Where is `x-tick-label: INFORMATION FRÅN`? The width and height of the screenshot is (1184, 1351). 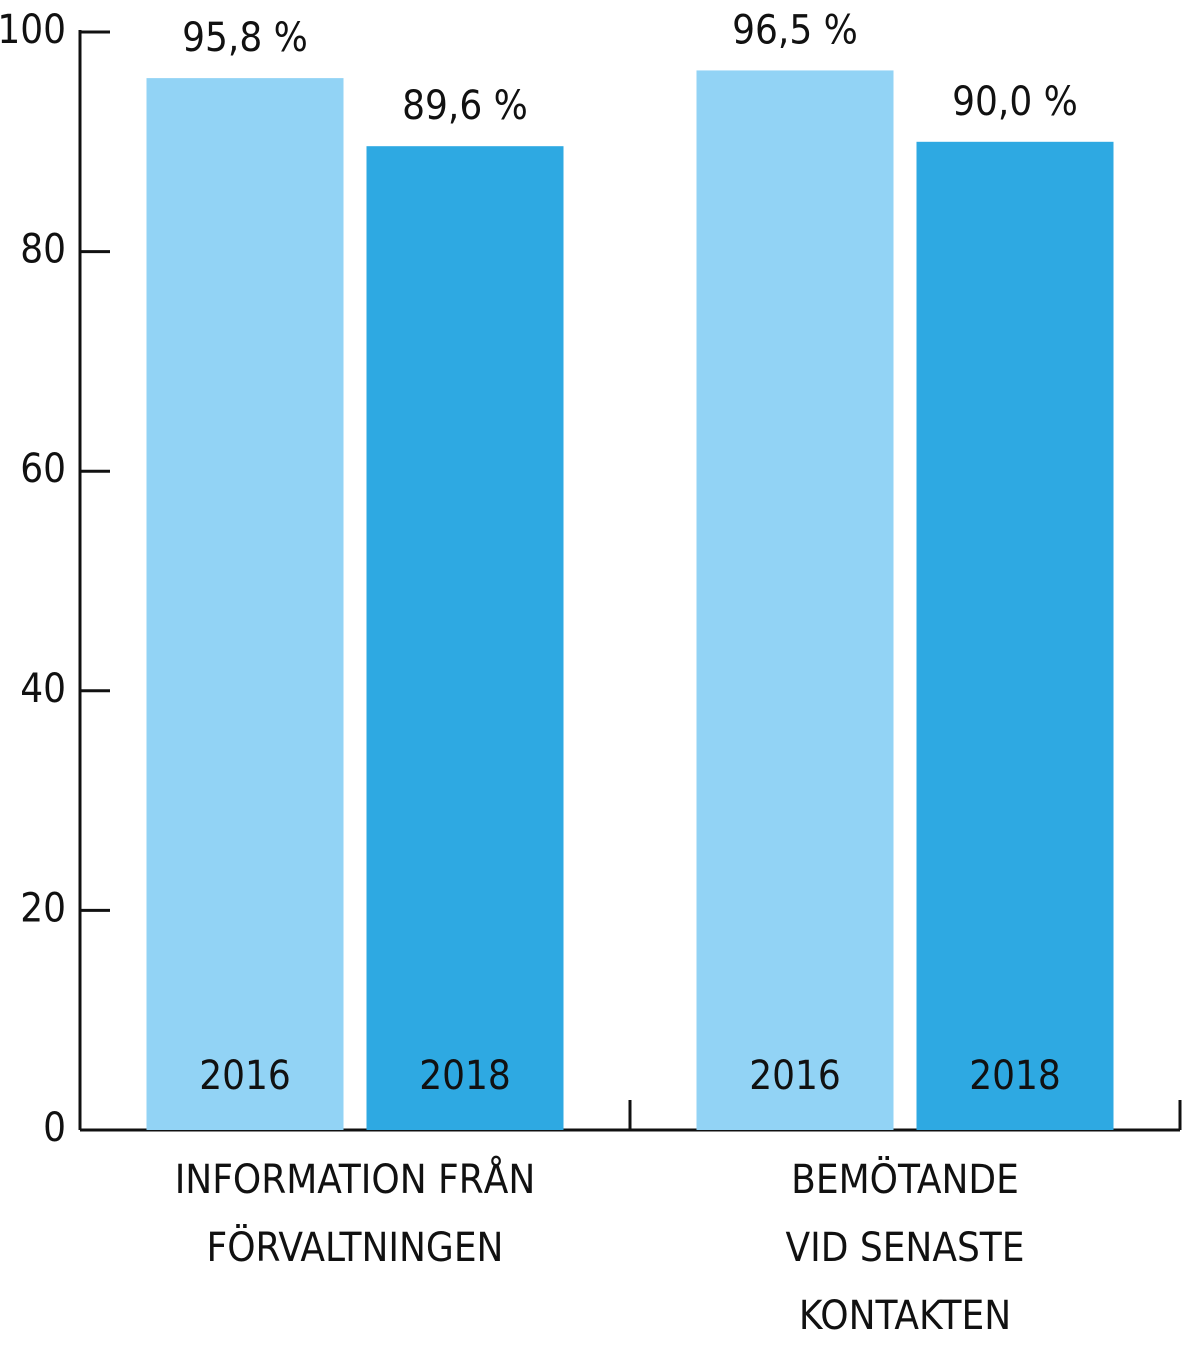 x-tick-label: INFORMATION FRÅN is located at coordinates (355, 1179).